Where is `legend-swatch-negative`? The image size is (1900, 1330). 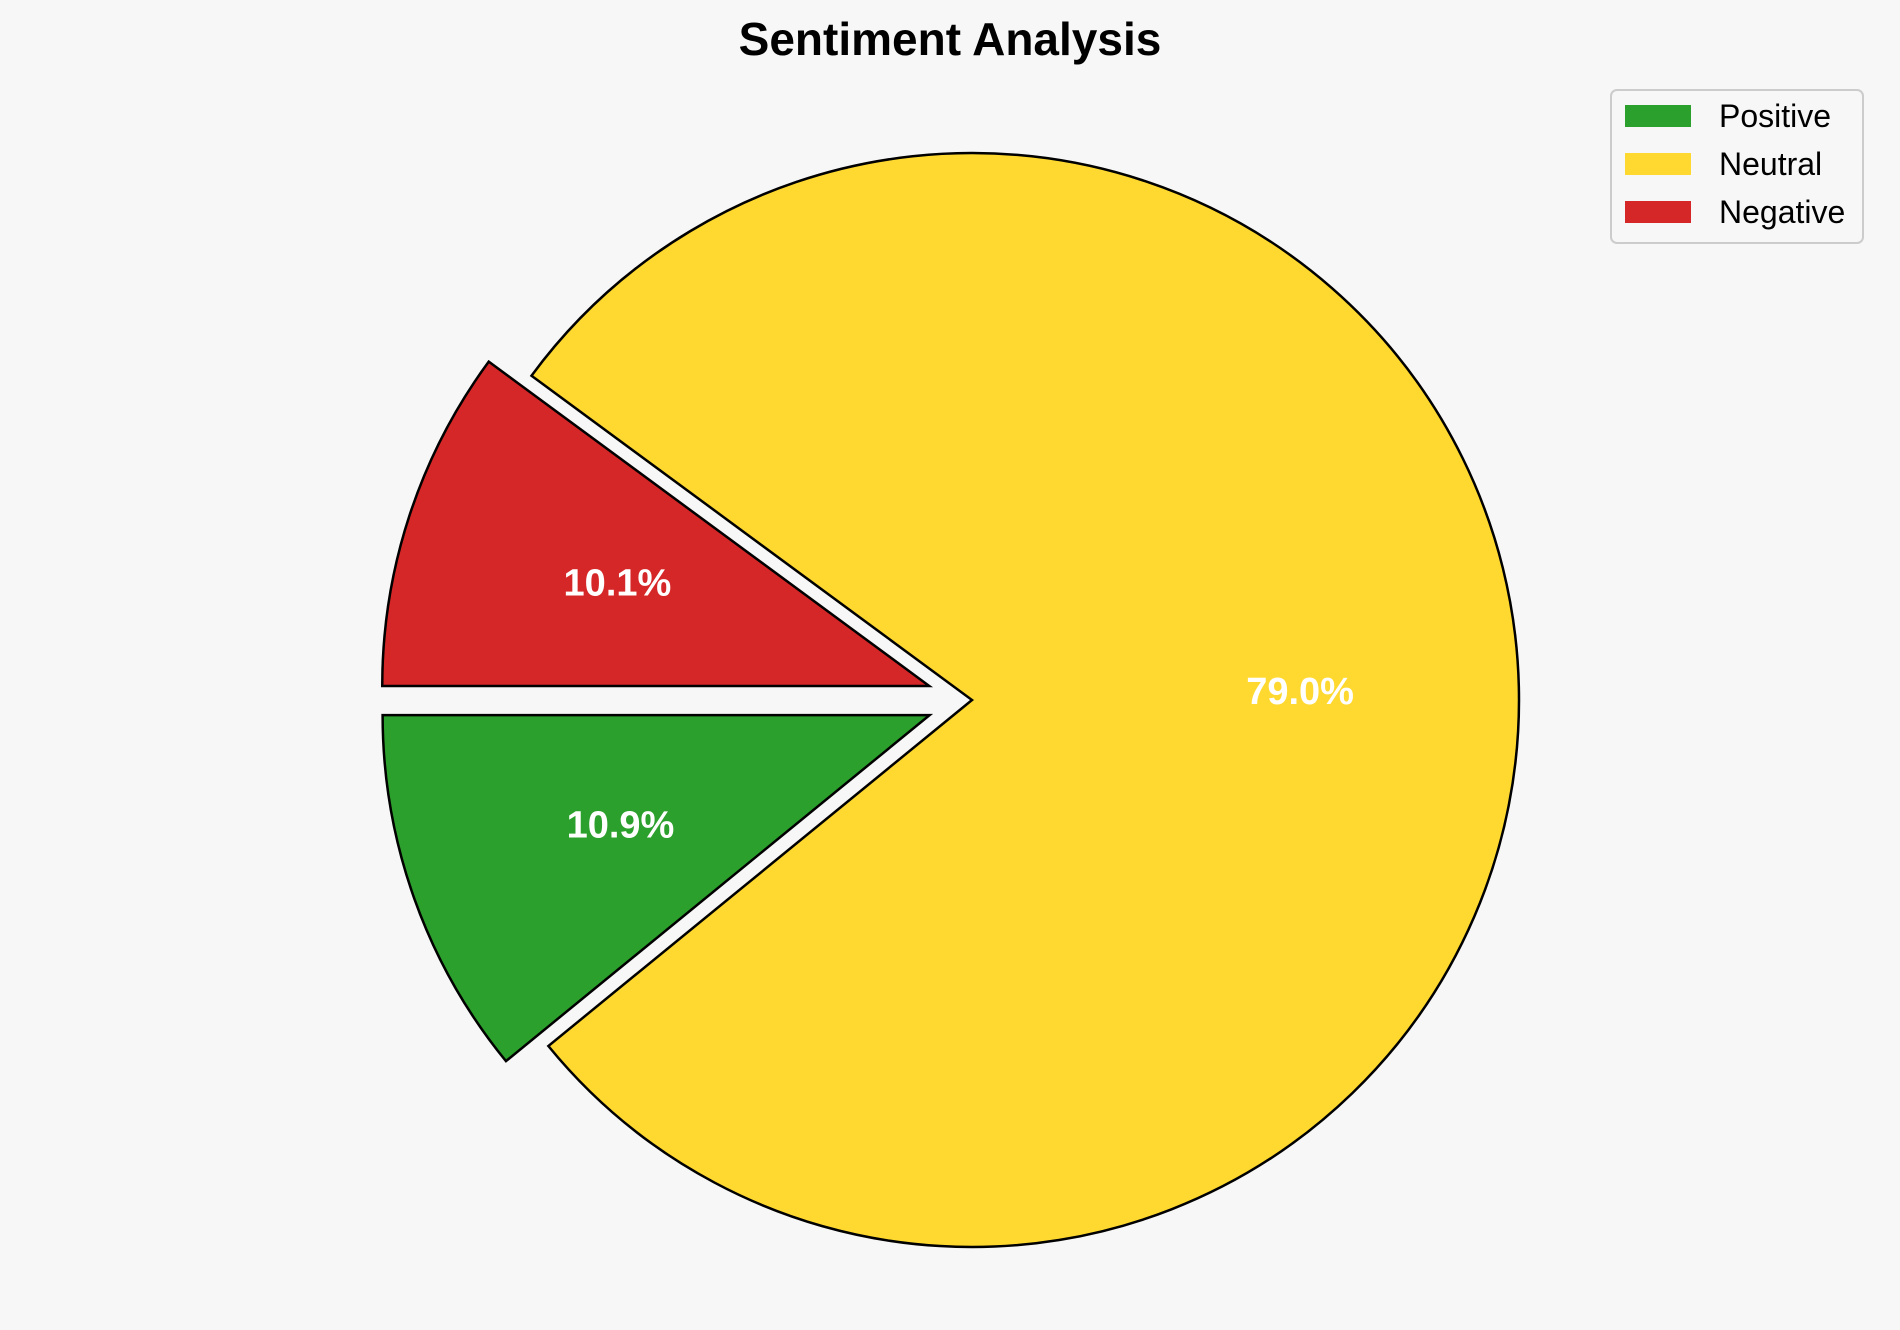 legend-swatch-negative is located at coordinates (1658, 212).